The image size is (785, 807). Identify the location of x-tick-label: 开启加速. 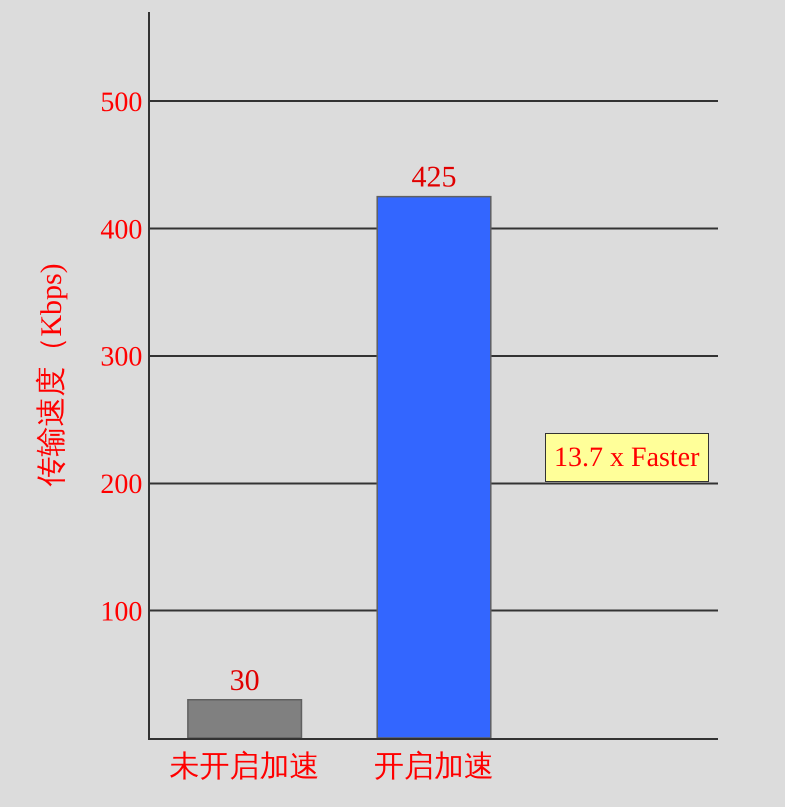
(434, 766).